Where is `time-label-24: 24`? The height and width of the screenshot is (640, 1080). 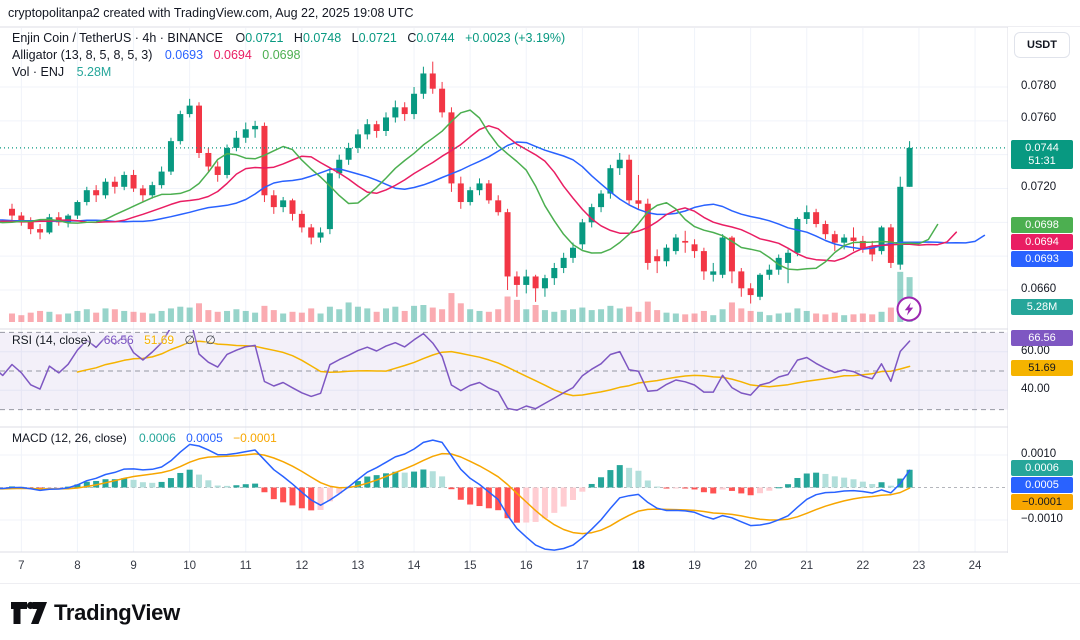
time-label-24: 24 is located at coordinates (975, 566).